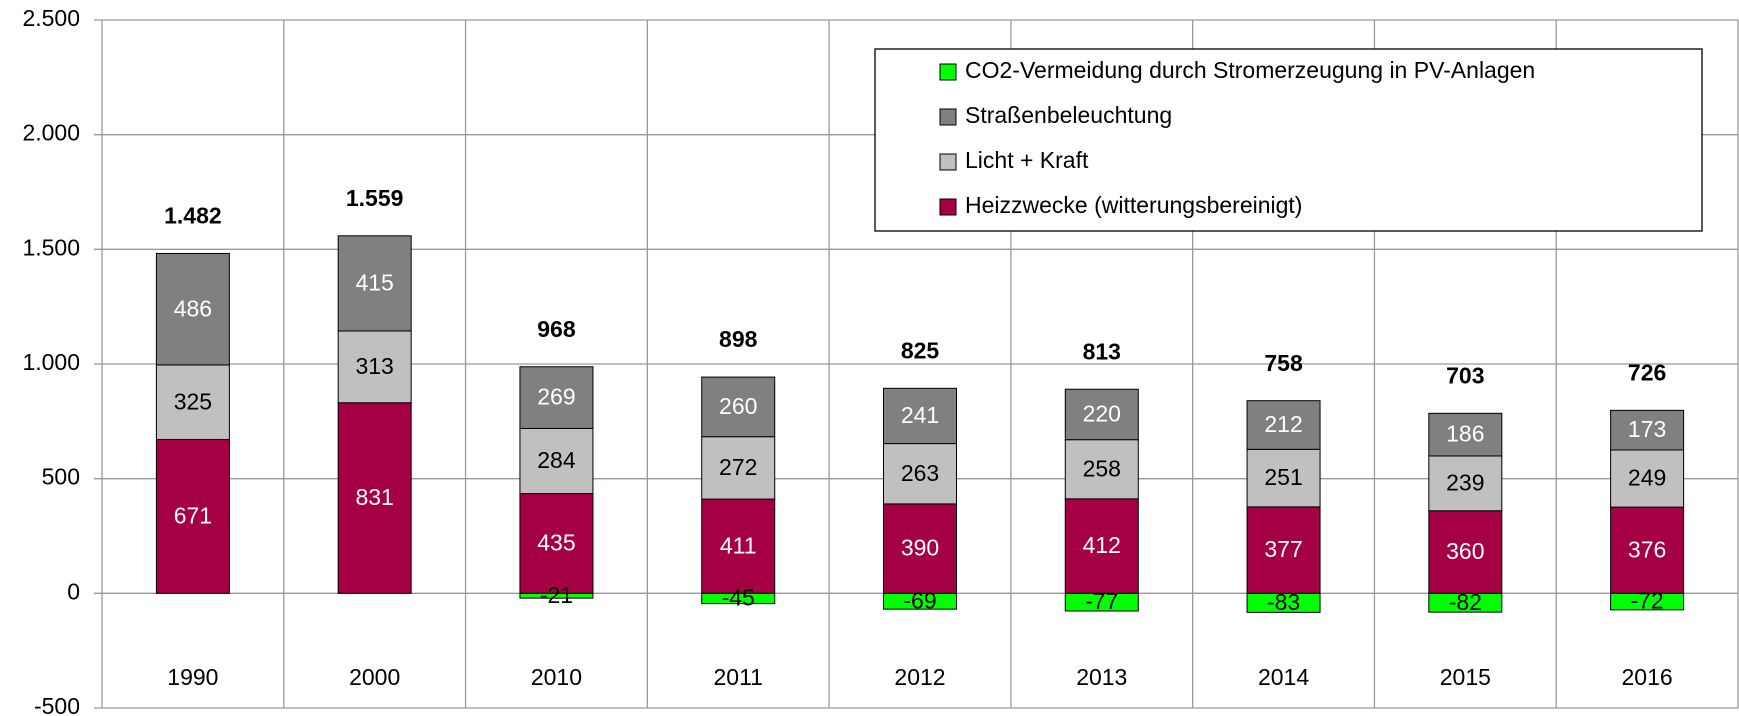 This screenshot has height=716, width=1739. Describe the element at coordinates (1647, 677) in the screenshot. I see `x-tick-label: 2016` at that location.